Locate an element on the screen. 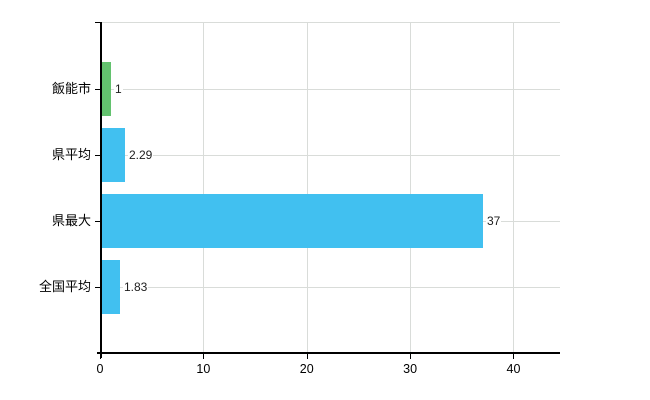 The image size is (650, 400). plot-top-gridline is located at coordinates (330, 22).